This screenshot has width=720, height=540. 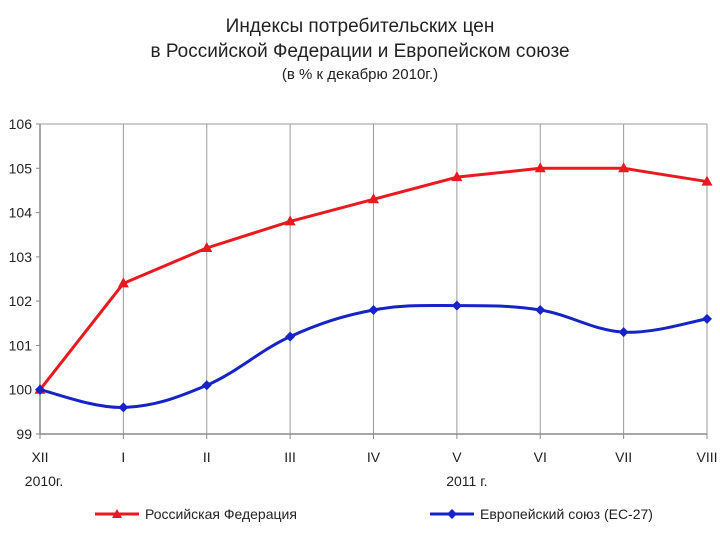 What do you see at coordinates (21, 301) in the screenshot?
I see `y-tick-label-3: 102` at bounding box center [21, 301].